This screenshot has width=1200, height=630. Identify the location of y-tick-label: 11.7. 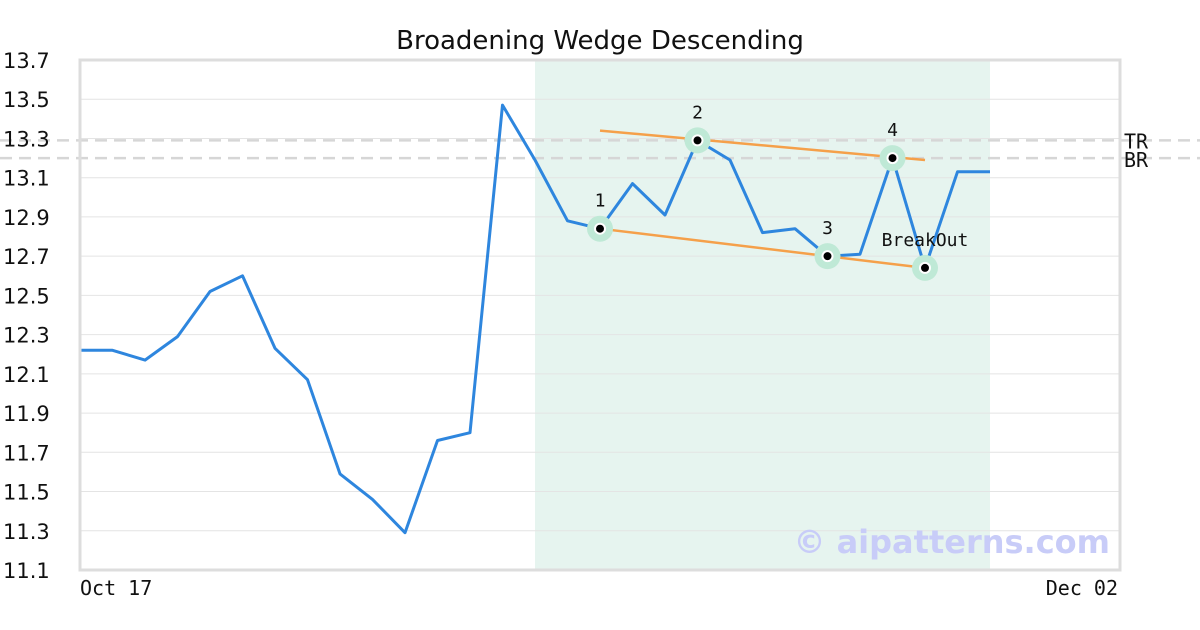
(26, 453).